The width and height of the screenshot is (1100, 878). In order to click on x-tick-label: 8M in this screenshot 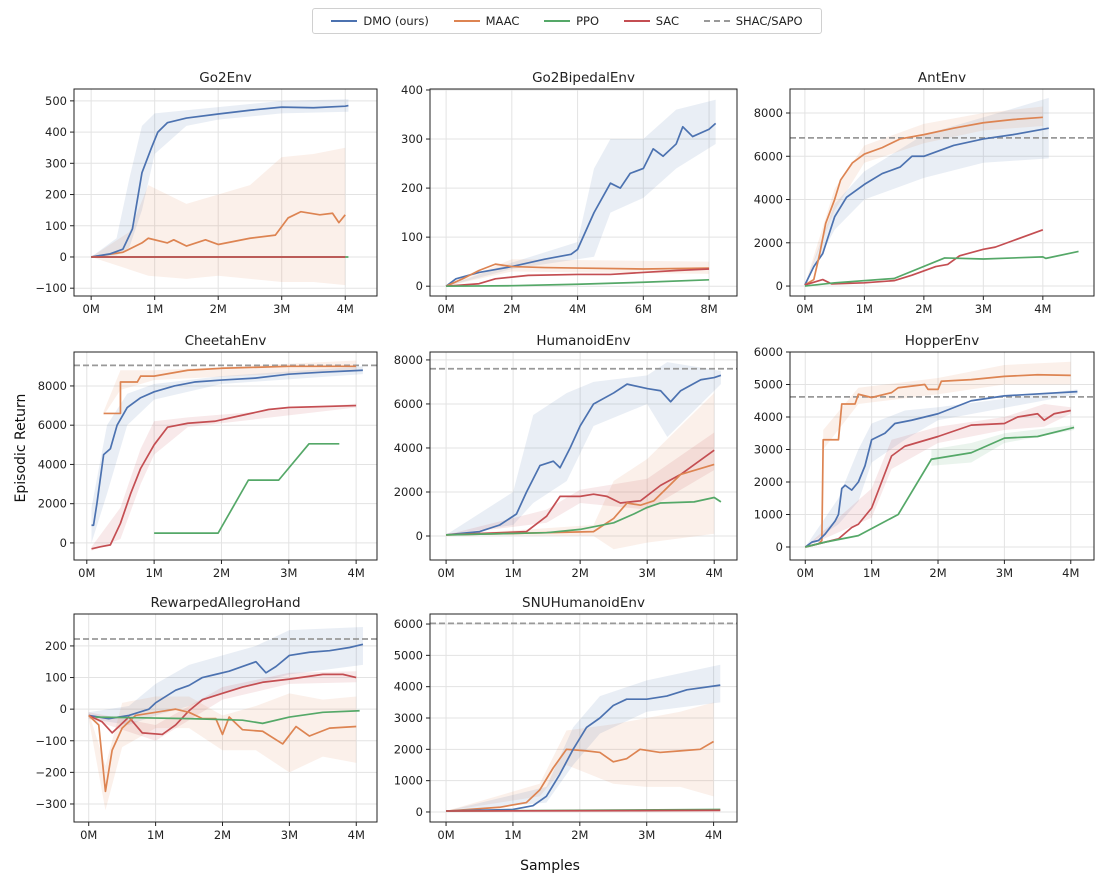, I will do `click(708, 309)`.